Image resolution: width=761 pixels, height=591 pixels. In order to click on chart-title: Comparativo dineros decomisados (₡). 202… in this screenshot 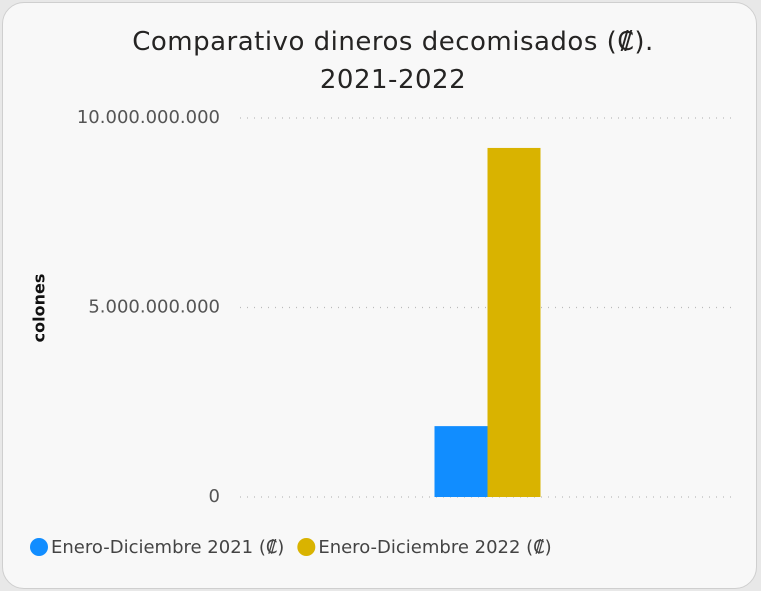, I will do `click(393, 61)`.